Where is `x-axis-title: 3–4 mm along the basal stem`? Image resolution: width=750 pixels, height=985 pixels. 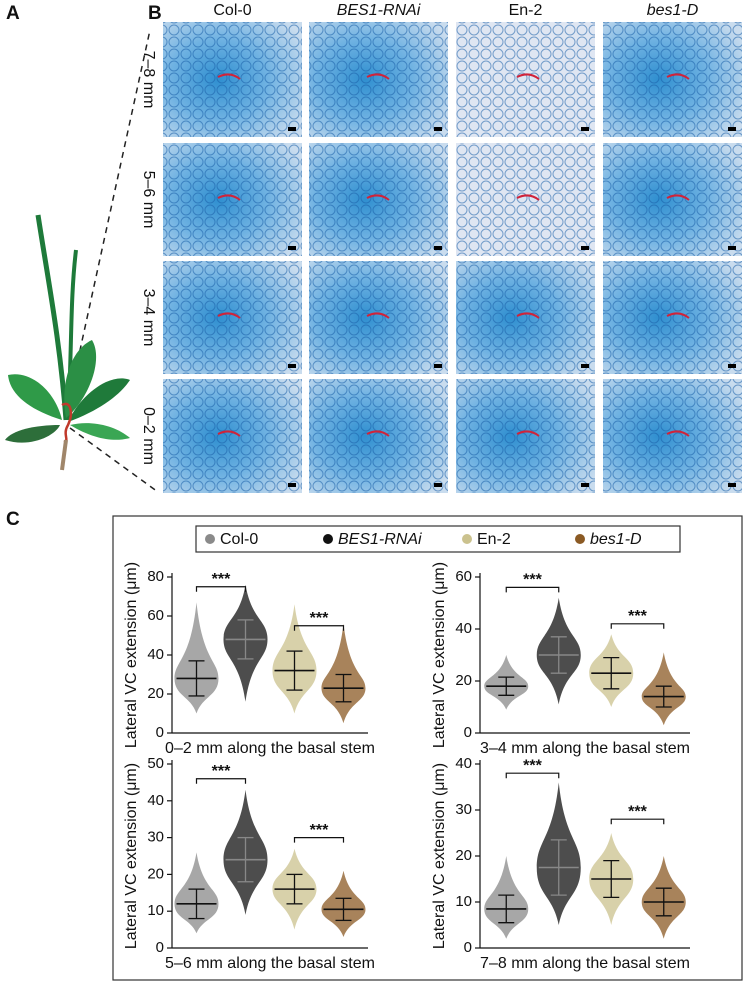
x-axis-title: 3–4 mm along the basal stem is located at coordinates (585, 748).